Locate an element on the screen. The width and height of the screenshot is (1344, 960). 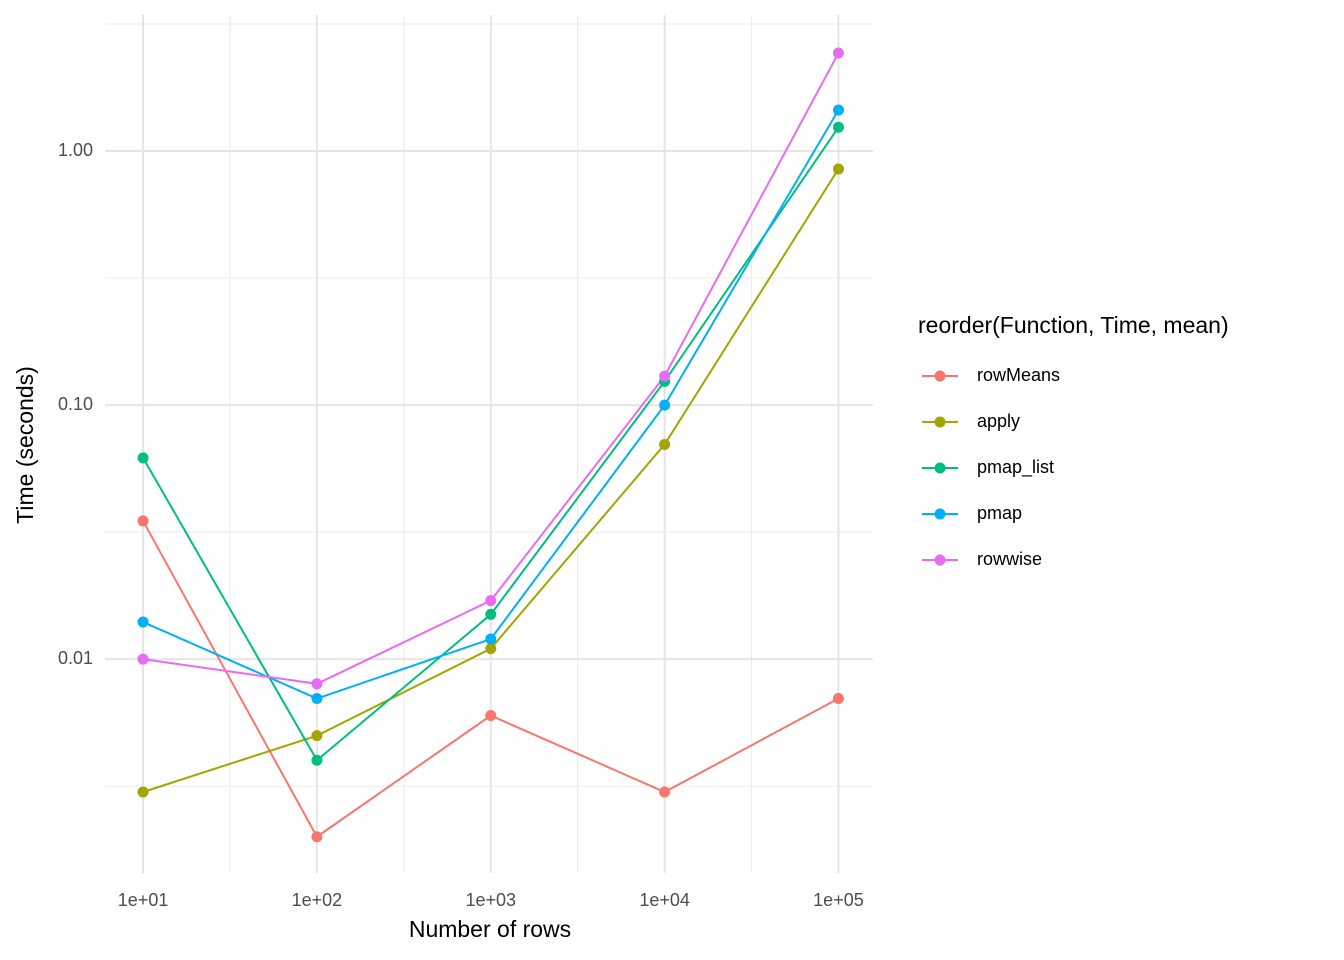
x-tick-label: 1e+05 is located at coordinates (838, 900).